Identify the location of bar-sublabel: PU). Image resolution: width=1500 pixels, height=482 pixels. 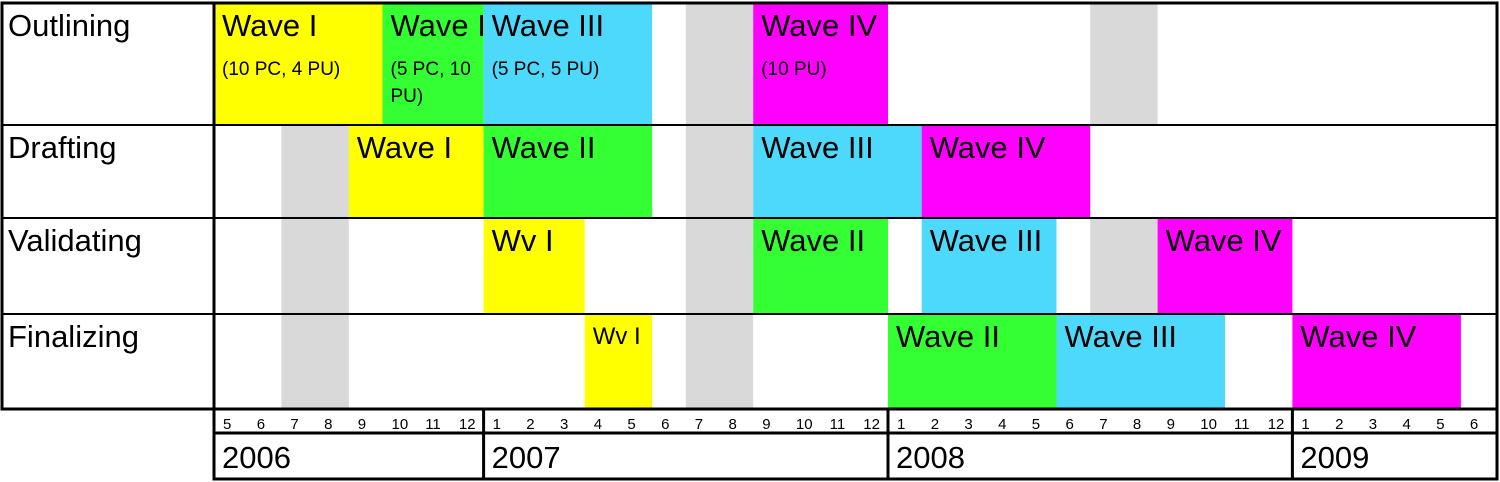
(407, 96).